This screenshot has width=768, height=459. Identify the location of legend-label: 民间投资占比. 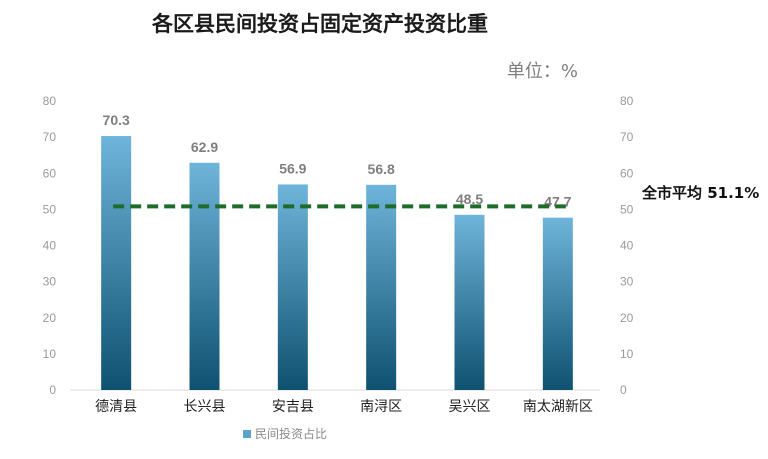
(291, 433).